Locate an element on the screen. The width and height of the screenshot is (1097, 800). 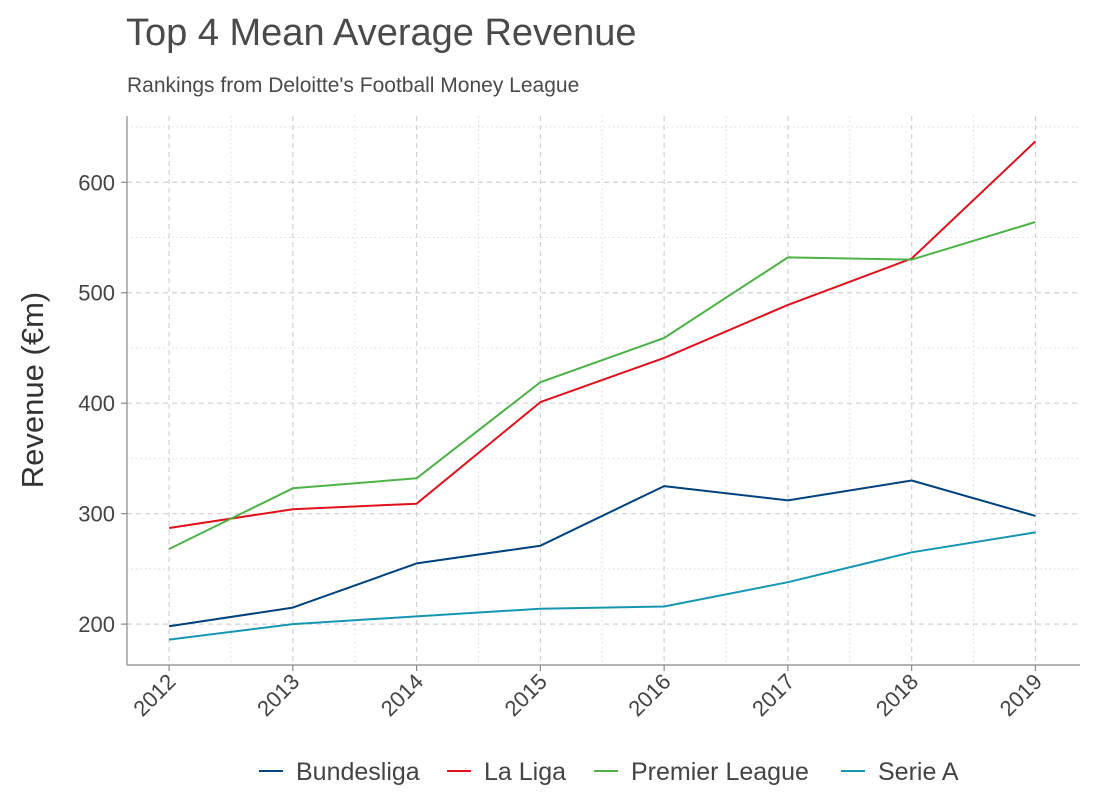
x-tick-label: 2012 is located at coordinates (154, 695).